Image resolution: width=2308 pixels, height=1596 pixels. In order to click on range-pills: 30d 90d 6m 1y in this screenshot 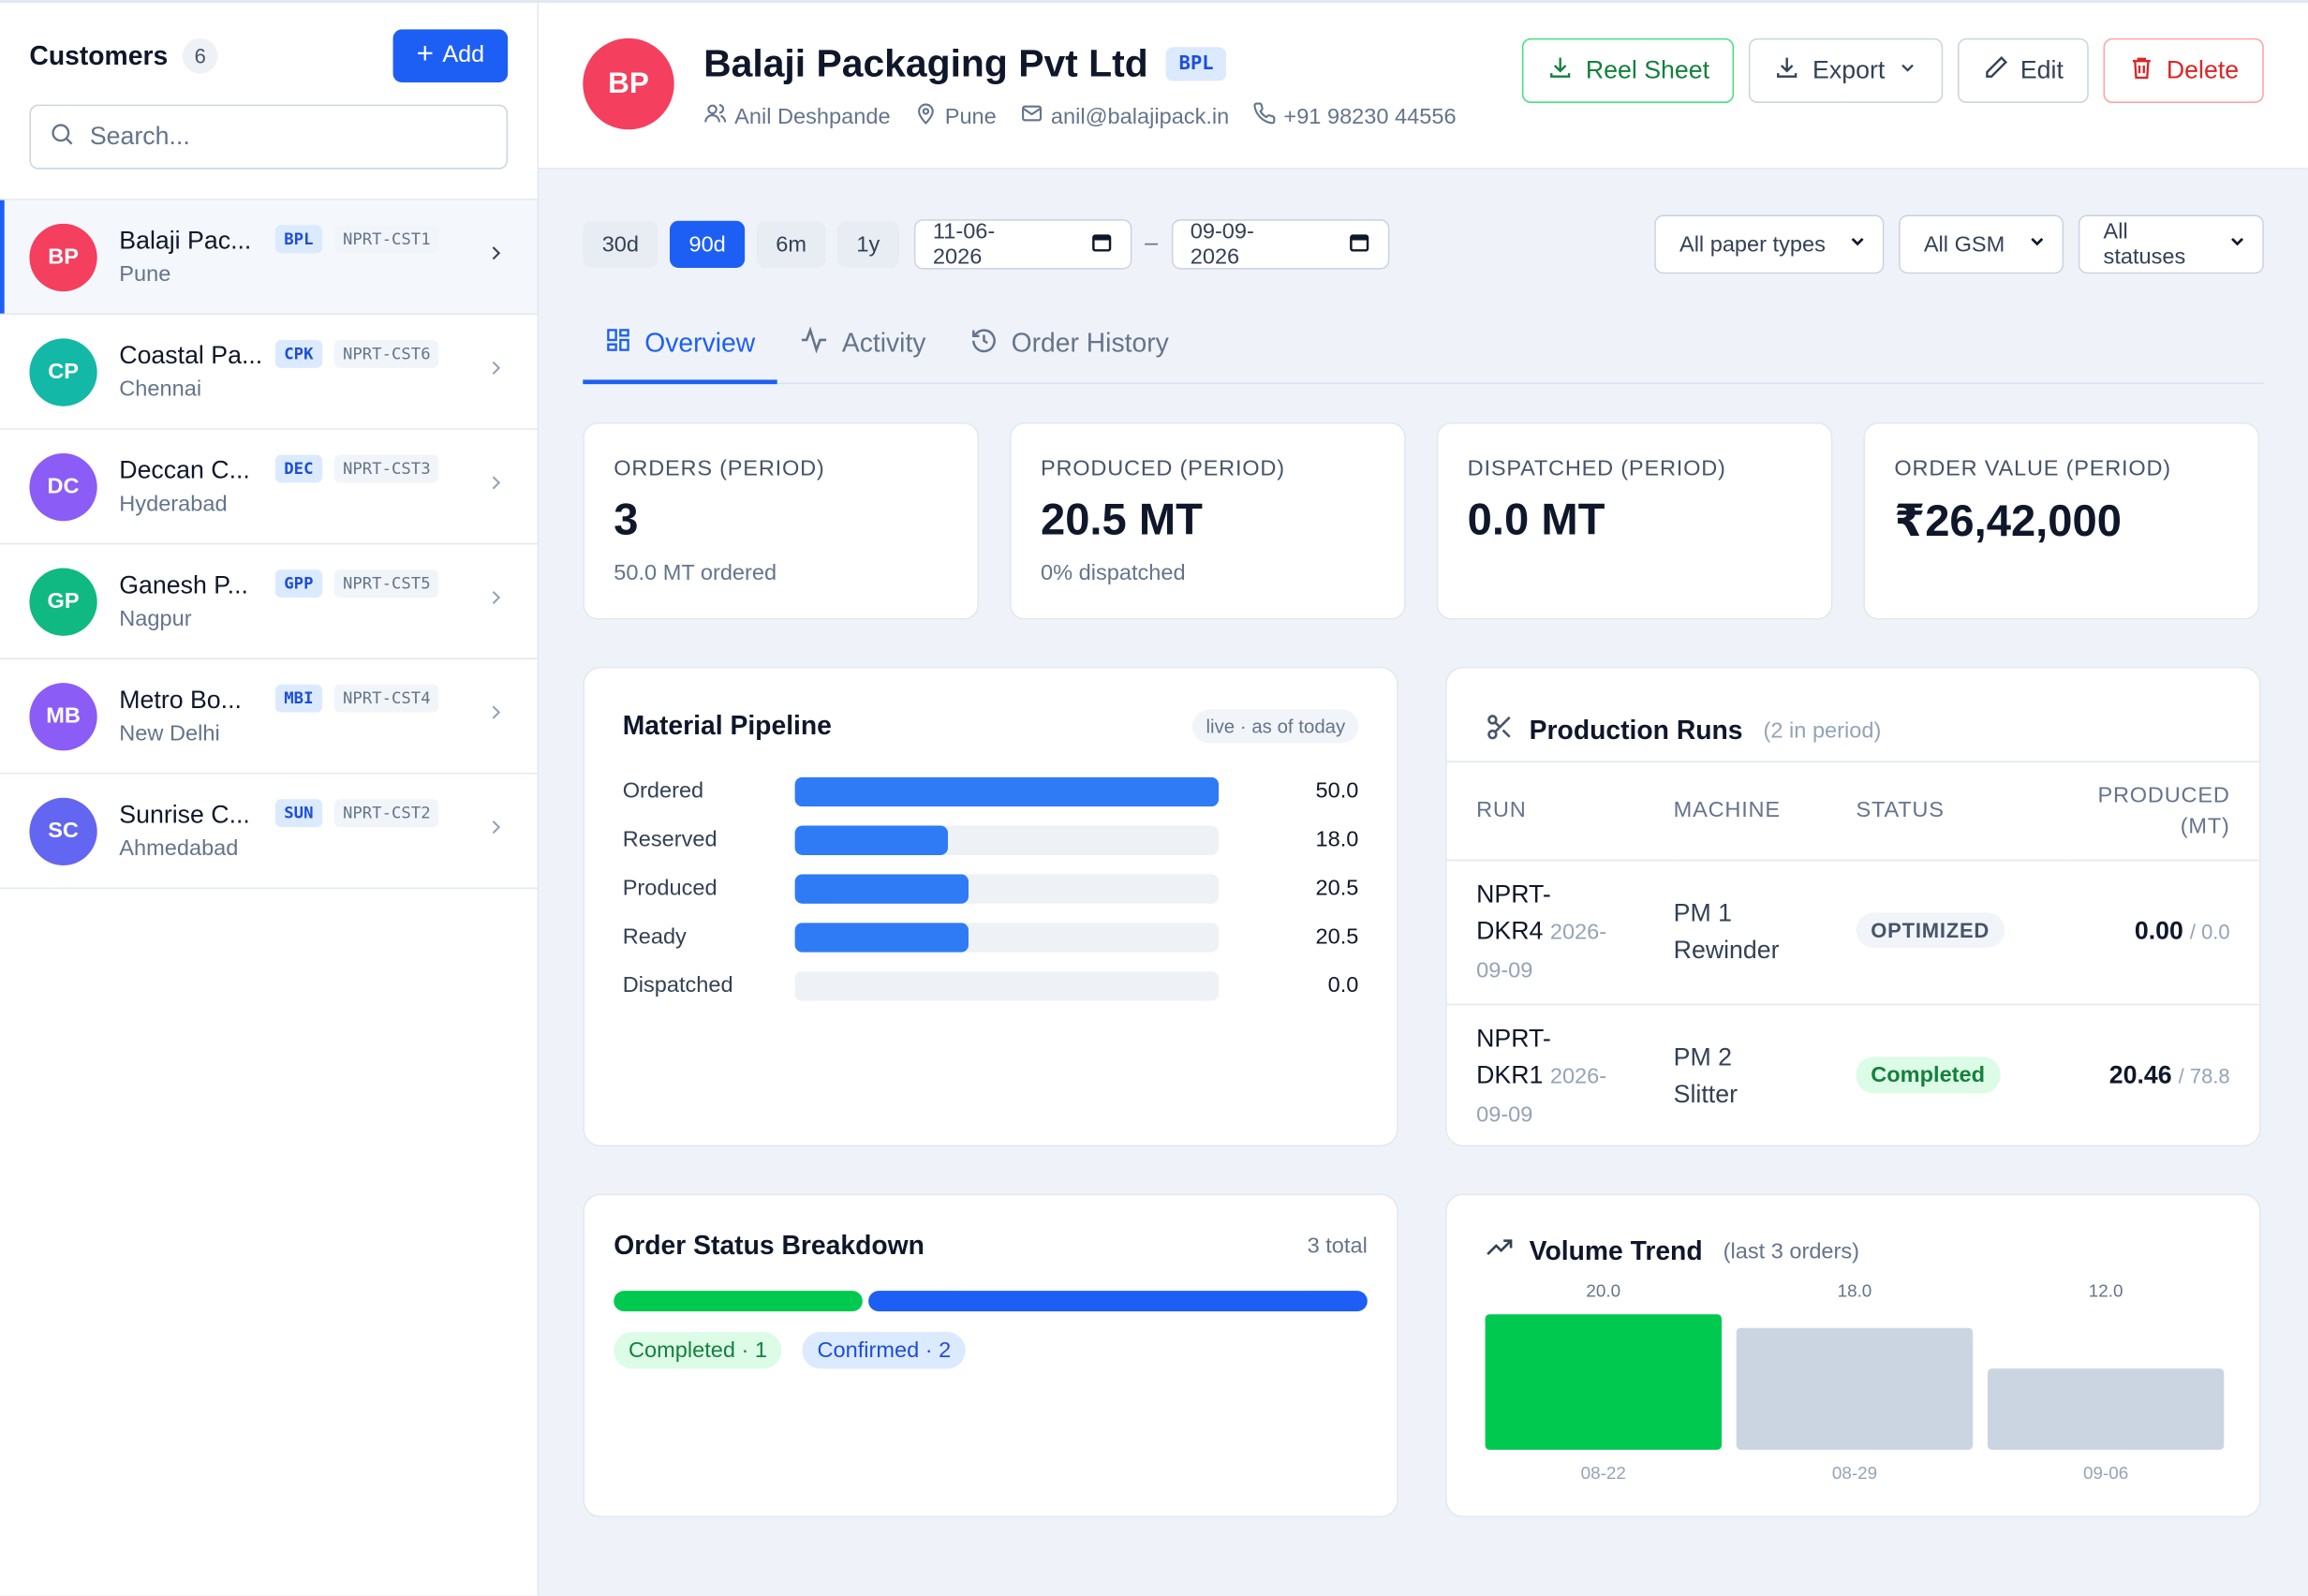, I will do `click(741, 244)`.